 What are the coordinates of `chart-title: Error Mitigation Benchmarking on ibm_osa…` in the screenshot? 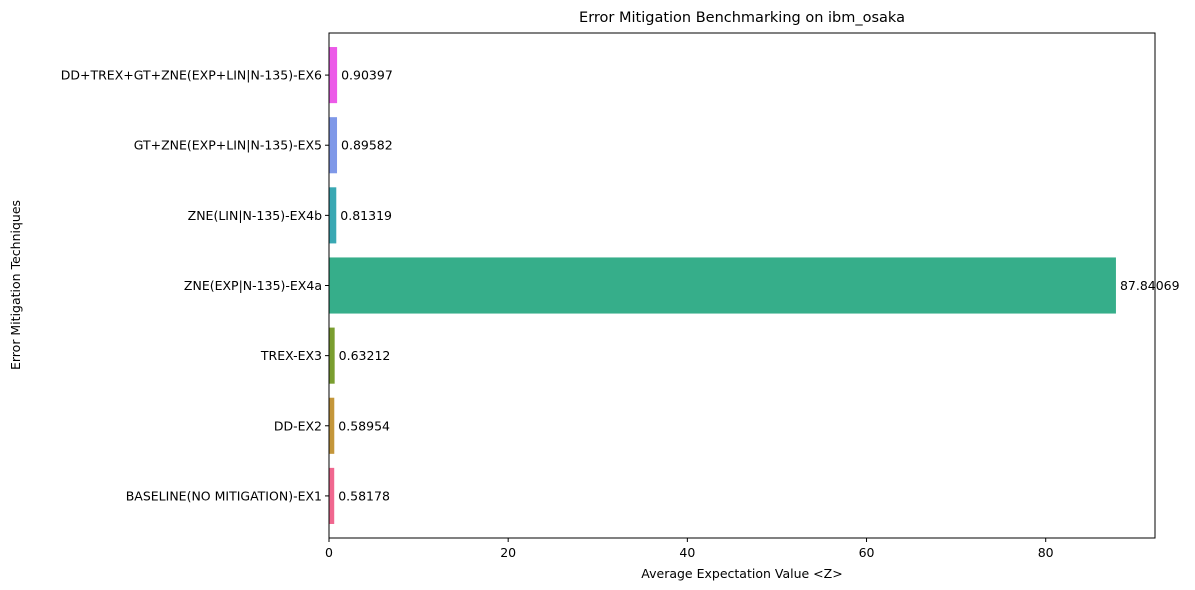 It's located at (742, 18).